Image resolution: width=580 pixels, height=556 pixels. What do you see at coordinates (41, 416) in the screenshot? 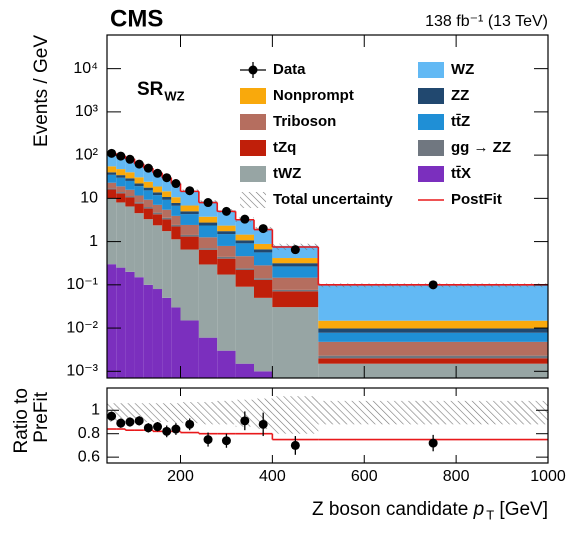
I see `ratio-y-label: PreFit` at bounding box center [41, 416].